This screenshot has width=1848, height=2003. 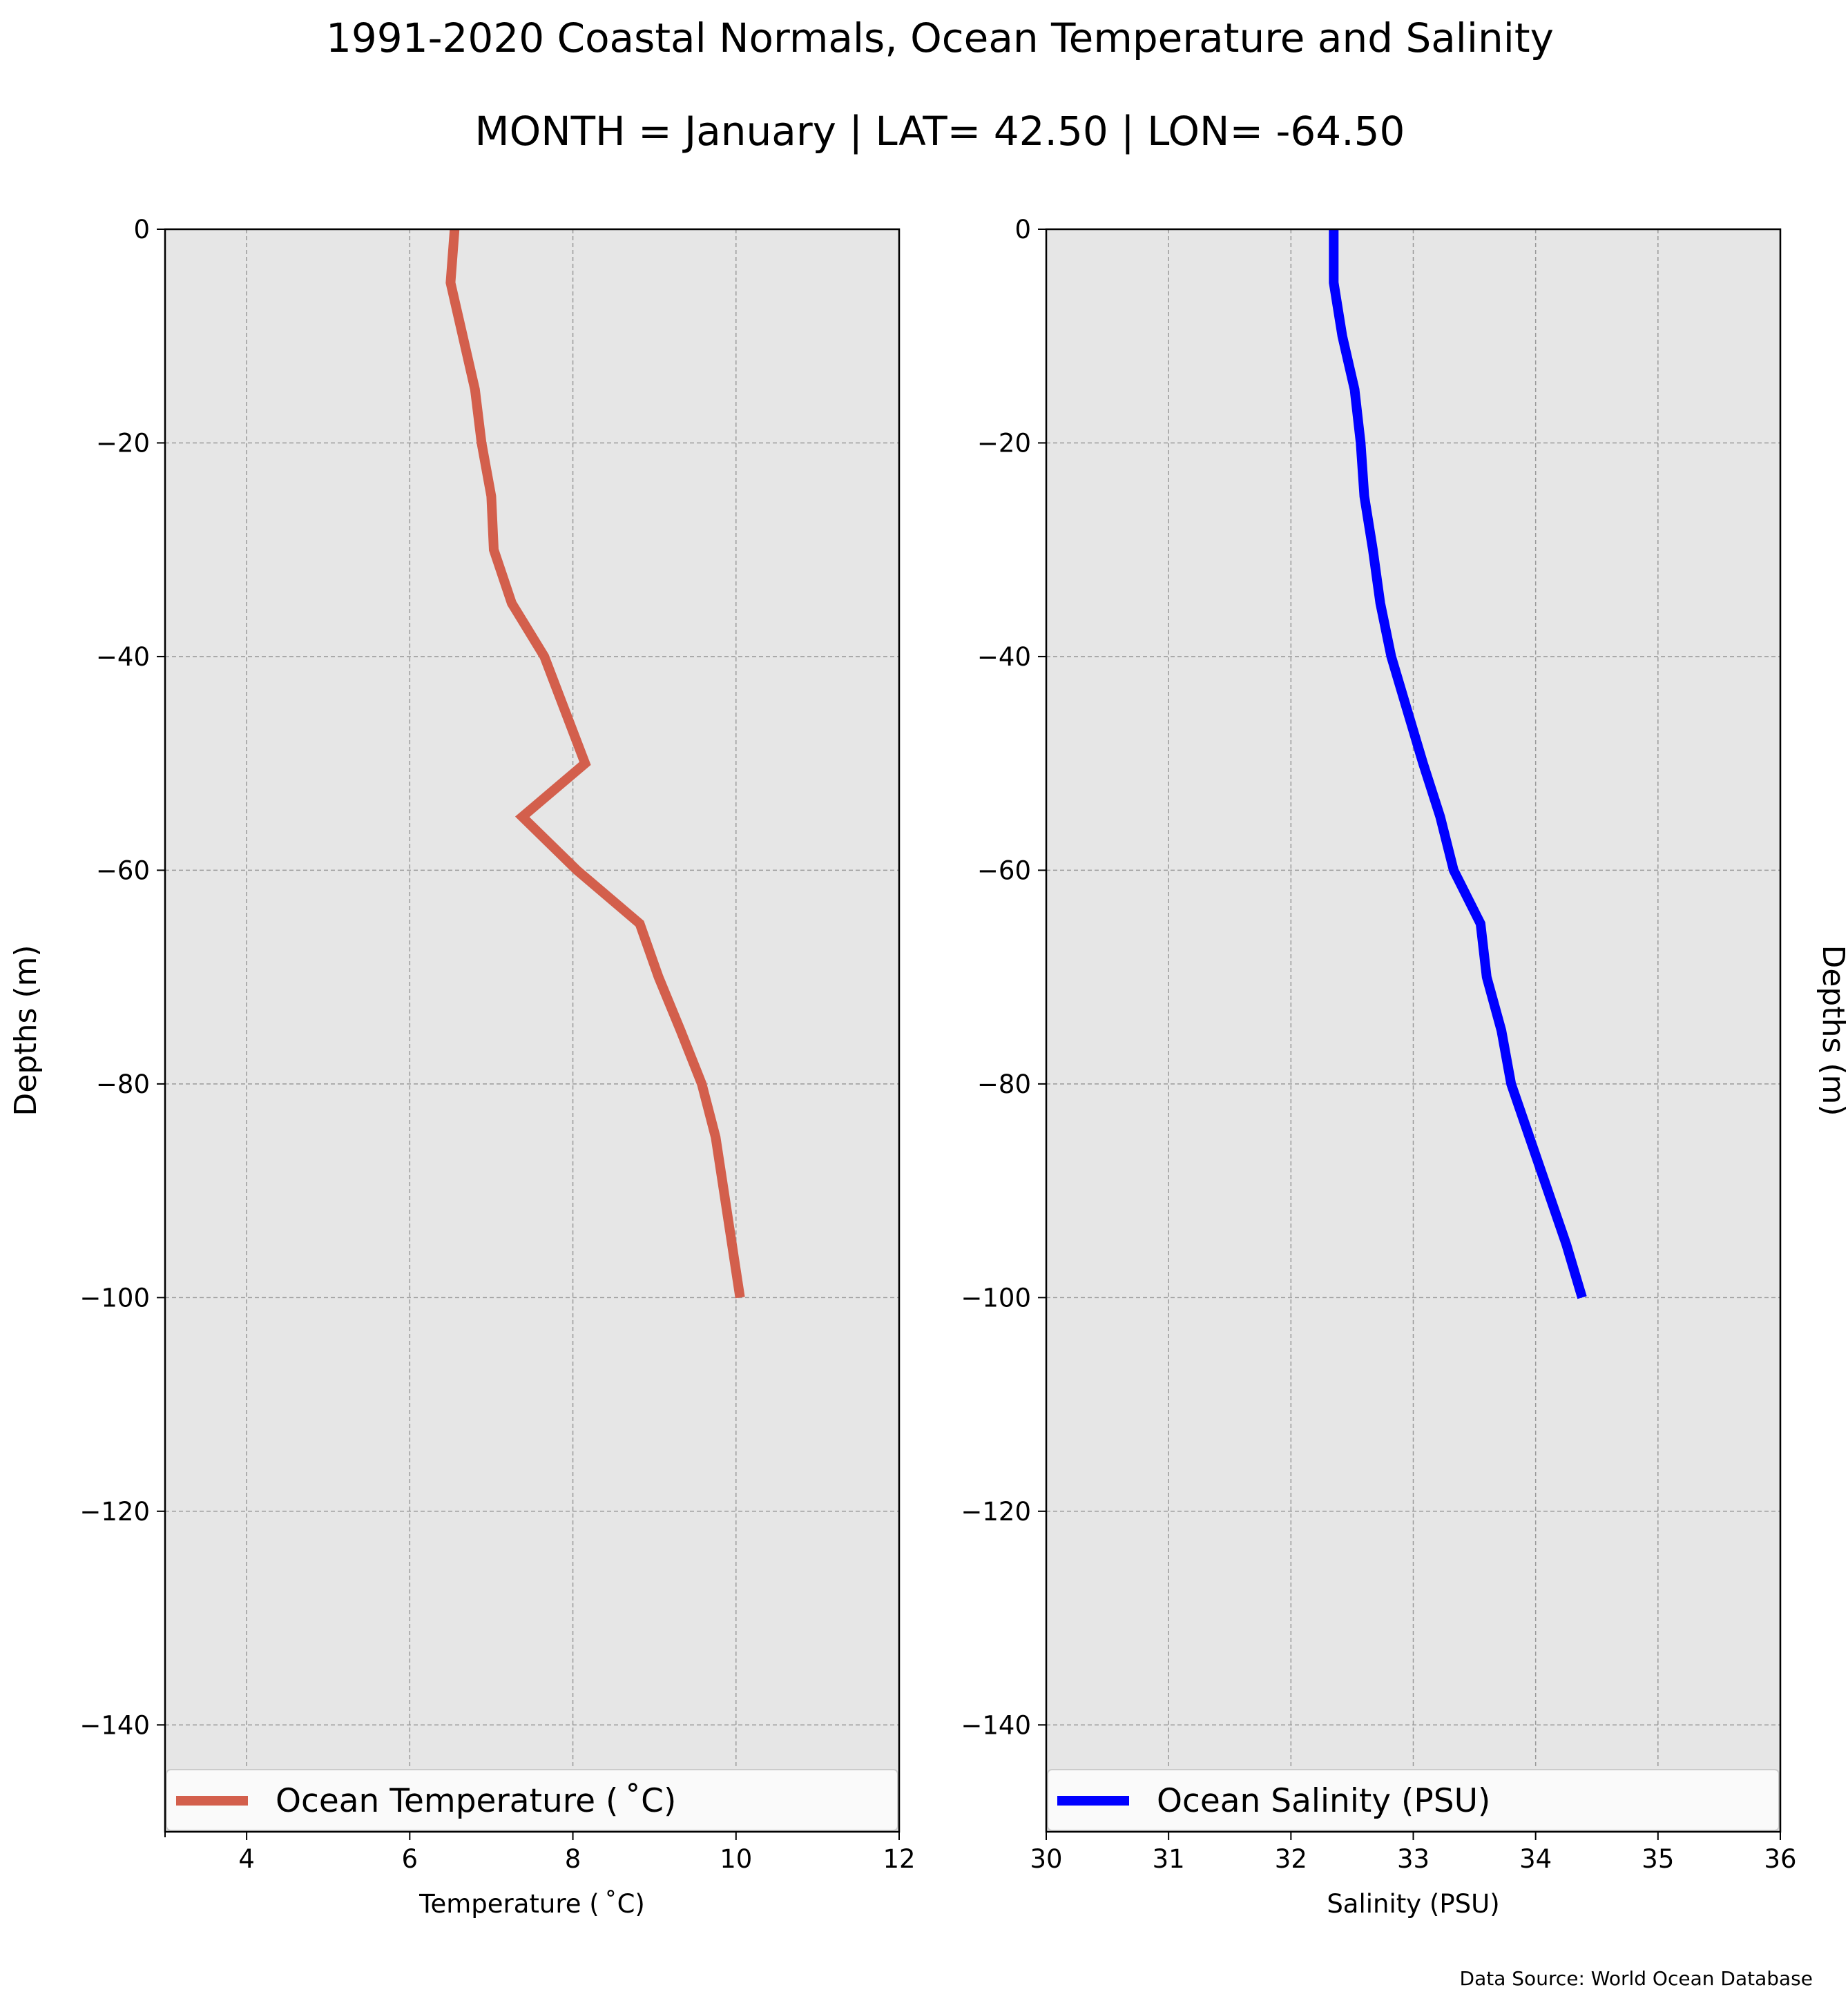 I want to click on x-tick-label: 33, so click(x=1413, y=1859).